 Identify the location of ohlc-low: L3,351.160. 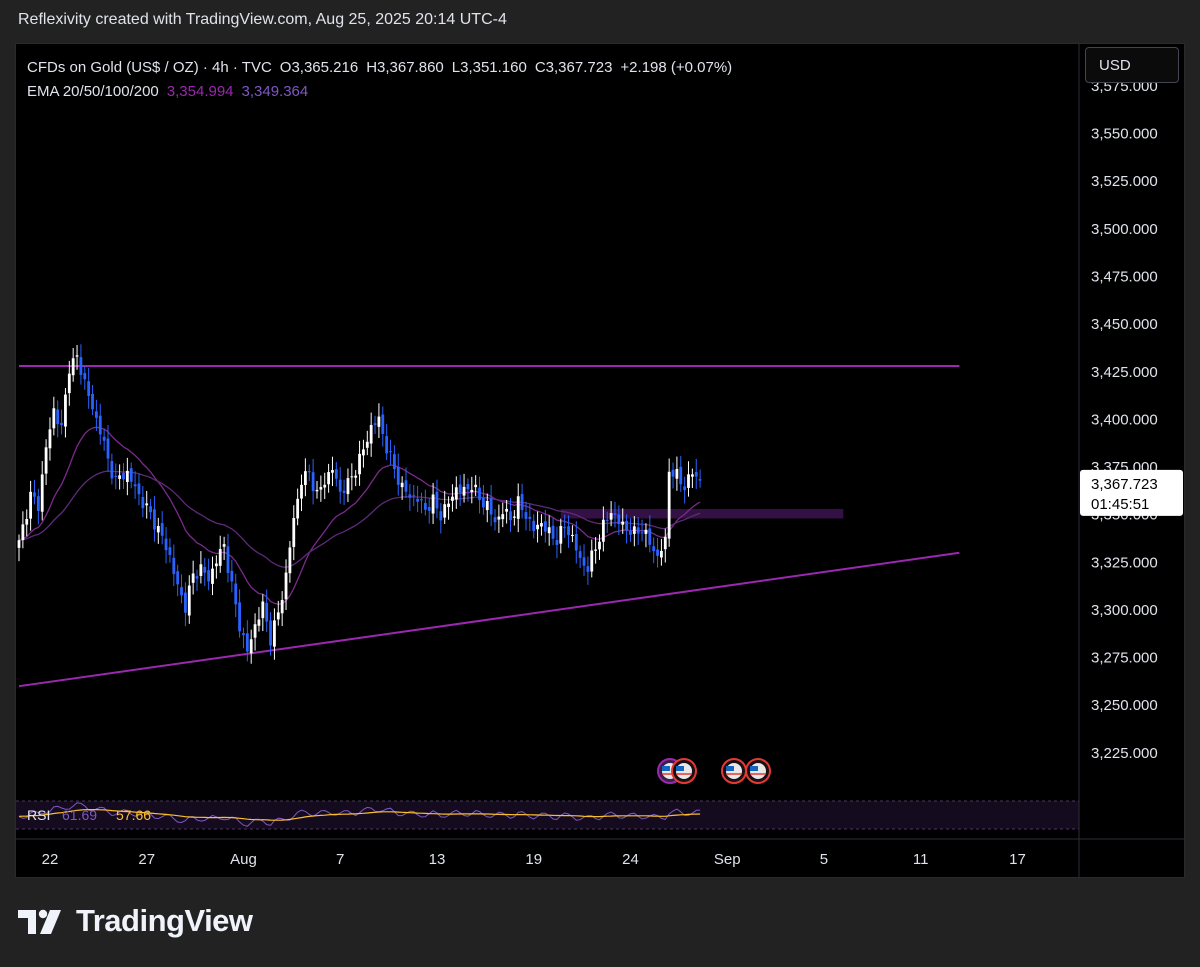
(489, 67).